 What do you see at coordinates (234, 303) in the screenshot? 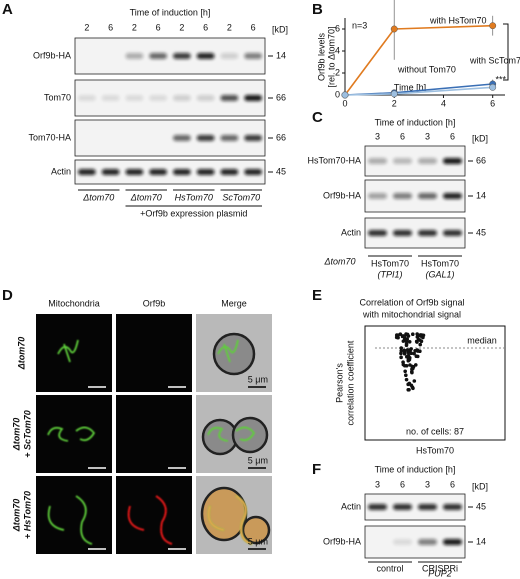
I see `column-header: Merge` at bounding box center [234, 303].